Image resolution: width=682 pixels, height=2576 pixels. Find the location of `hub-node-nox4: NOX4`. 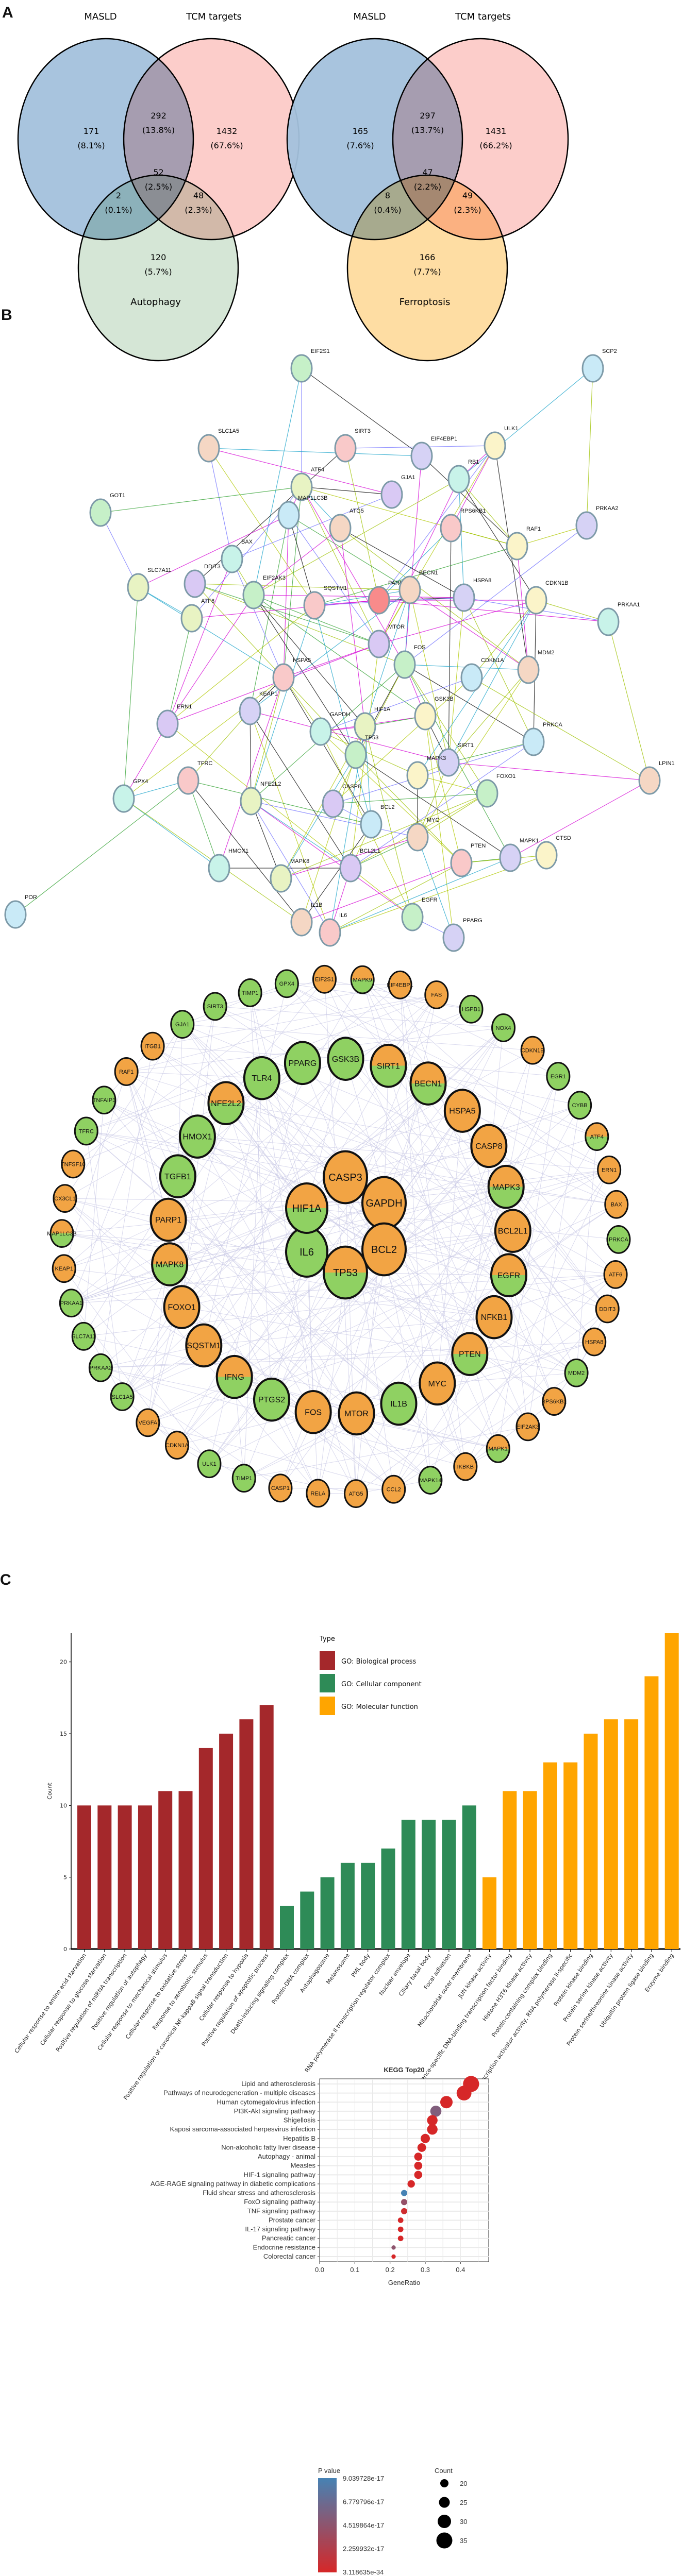

hub-node-nox4: NOX4 is located at coordinates (503, 1027).